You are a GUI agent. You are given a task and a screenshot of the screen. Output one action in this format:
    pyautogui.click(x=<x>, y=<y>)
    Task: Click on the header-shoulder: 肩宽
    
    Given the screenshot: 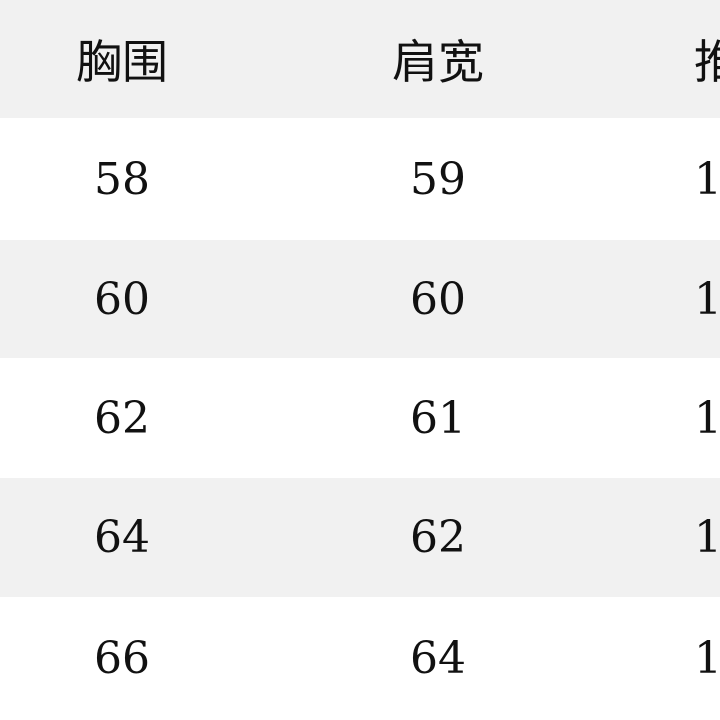 What is the action you would take?
    pyautogui.click(x=438, y=62)
    